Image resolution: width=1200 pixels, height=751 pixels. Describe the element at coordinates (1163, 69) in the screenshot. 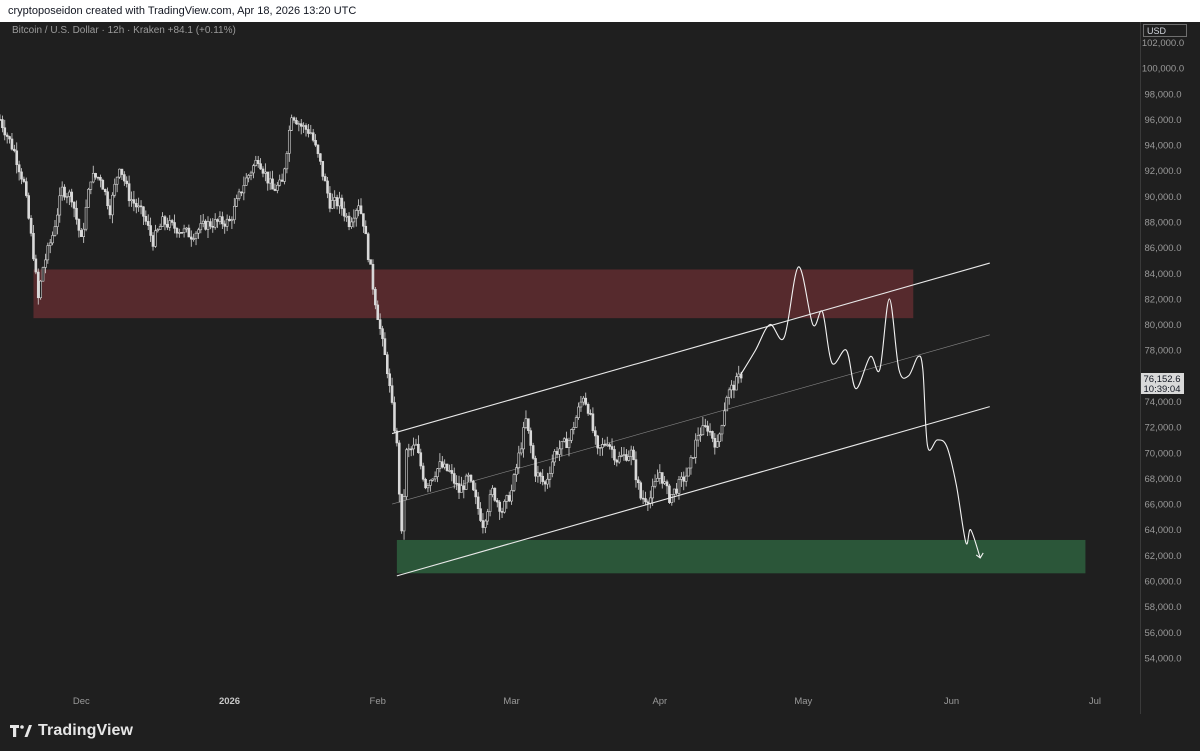

I see `y-tick-label: 100,000.0` at that location.